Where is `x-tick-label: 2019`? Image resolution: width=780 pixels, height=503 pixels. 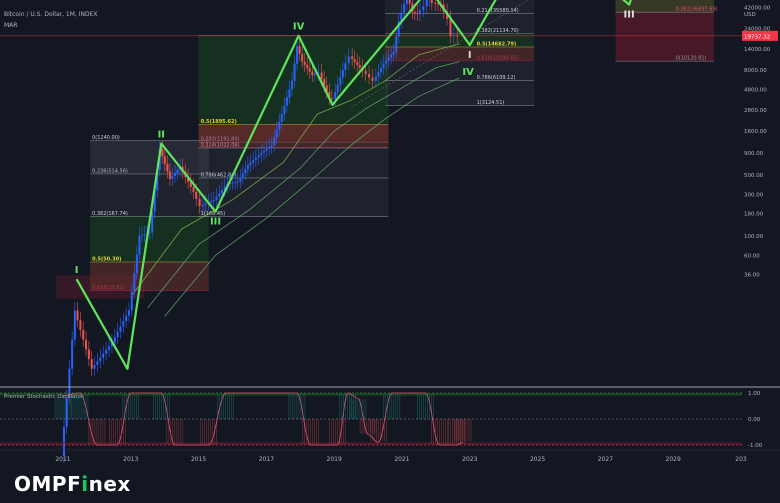 x-tick-label: 2019 is located at coordinates (334, 459).